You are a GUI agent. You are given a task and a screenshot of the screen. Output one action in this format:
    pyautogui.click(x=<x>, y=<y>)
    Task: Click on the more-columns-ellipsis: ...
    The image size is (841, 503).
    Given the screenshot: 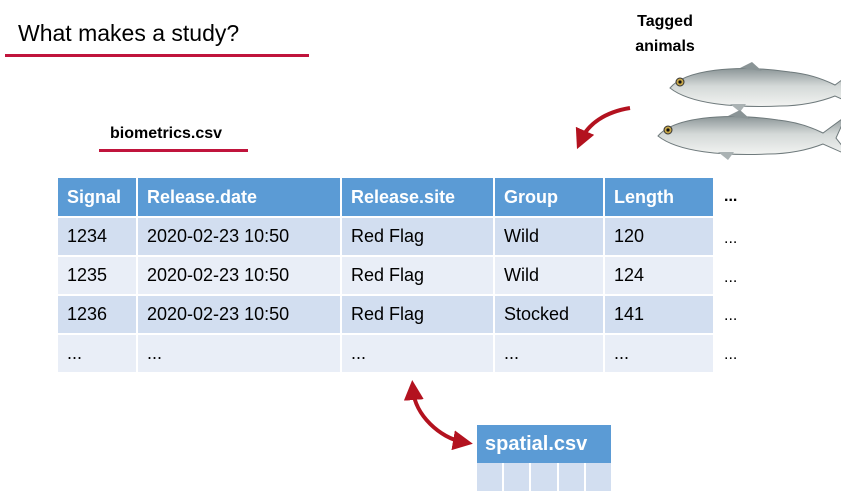 What is the action you would take?
    pyautogui.click(x=731, y=196)
    